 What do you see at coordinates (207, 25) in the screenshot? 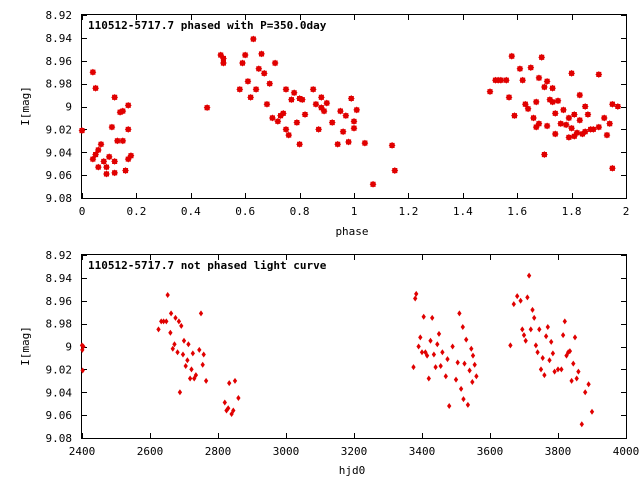
I see `plot-title: 110512-5717.7 phased with P=350.0day` at bounding box center [207, 25].